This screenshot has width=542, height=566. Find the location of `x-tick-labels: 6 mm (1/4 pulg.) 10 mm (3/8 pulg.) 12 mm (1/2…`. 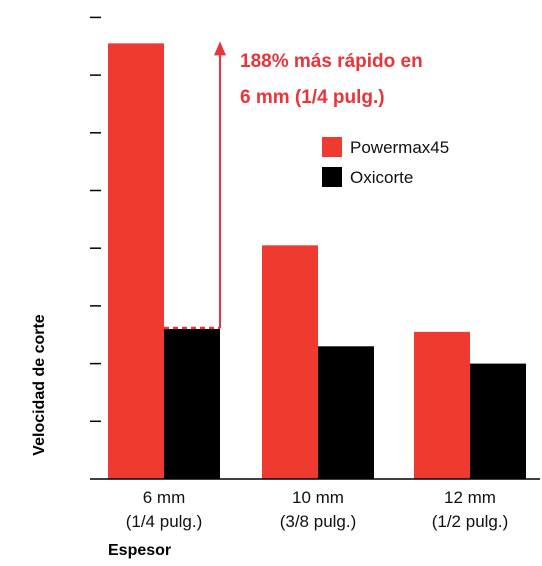

x-tick-labels: 6 mm (1/4 pulg.) 10 mm (3/8 pulg.) 12 mm (1/2… is located at coordinates (317, 509).